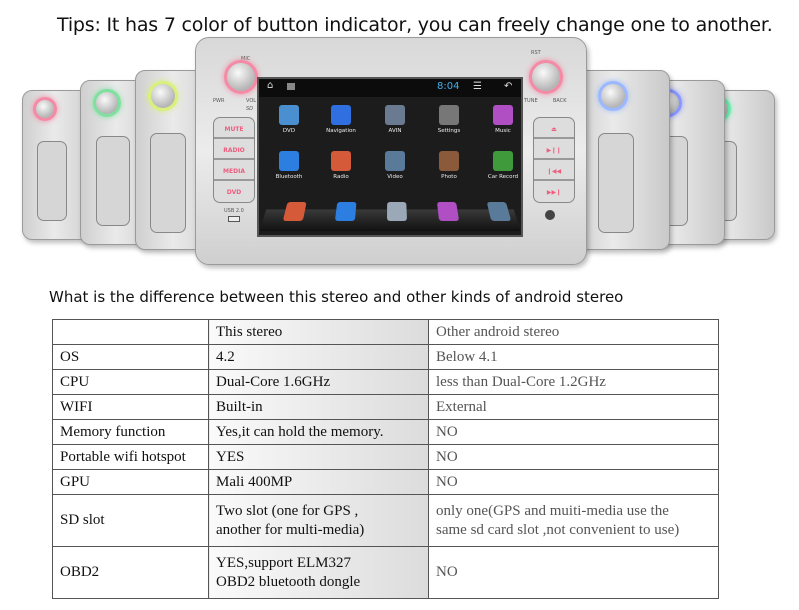 The width and height of the screenshot is (799, 610). I want to click on usb-label: USB 2.0, so click(234, 211).